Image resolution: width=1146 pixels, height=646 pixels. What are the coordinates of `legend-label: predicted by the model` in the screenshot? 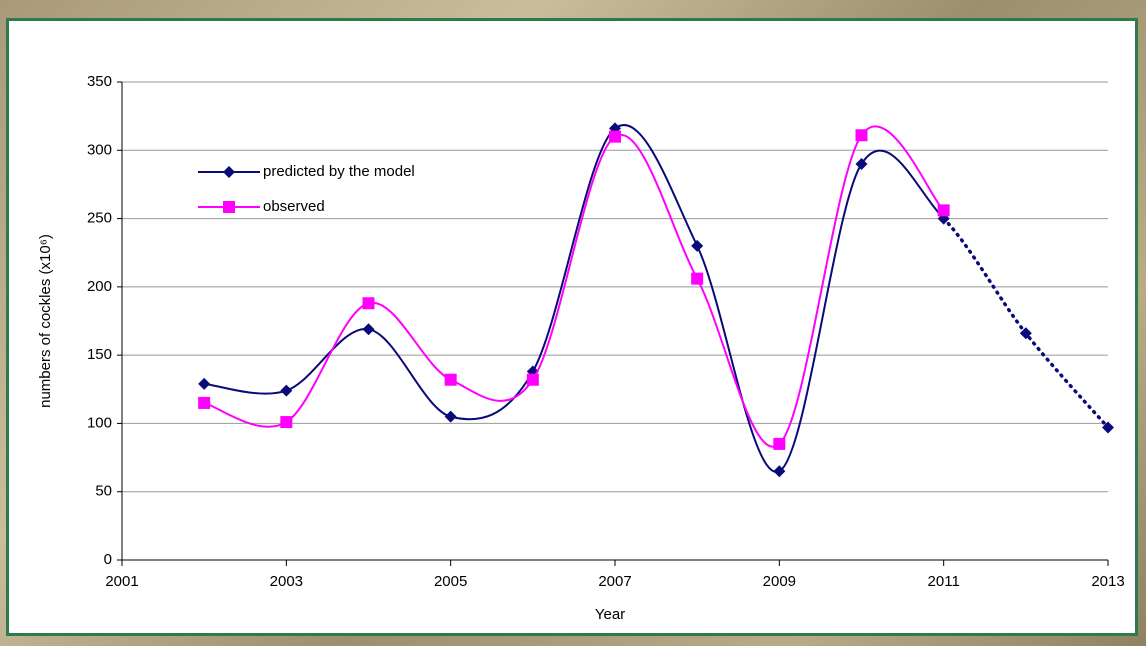 It's located at (339, 171).